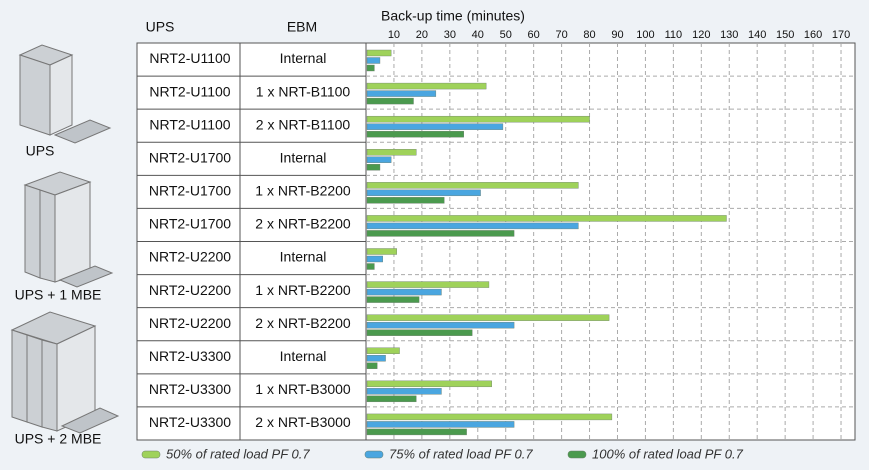  What do you see at coordinates (238, 453) in the screenshot?
I see `legend-label: 50% of rated load PF 0.7` at bounding box center [238, 453].